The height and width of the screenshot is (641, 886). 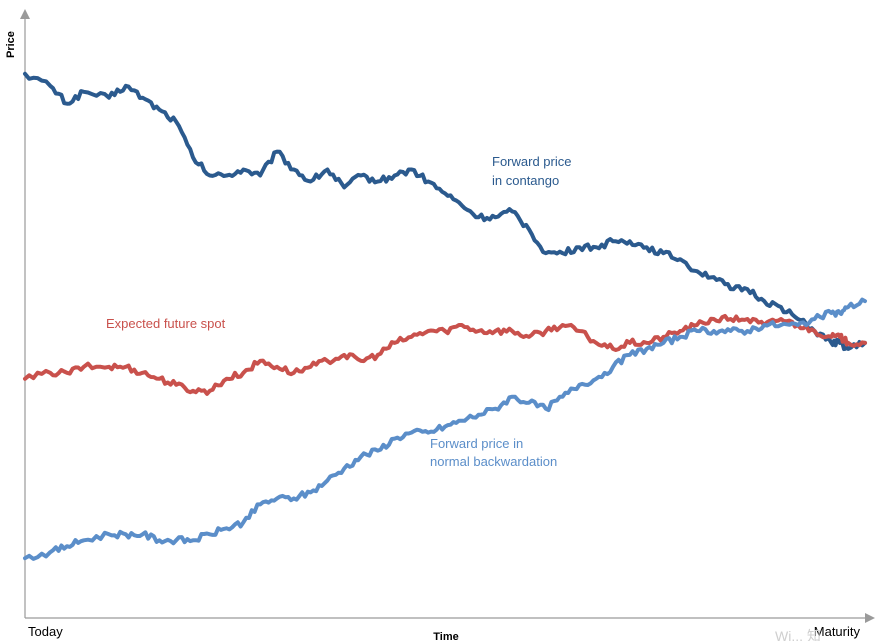 I want to click on y-axis-title: Price, so click(x=11, y=44).